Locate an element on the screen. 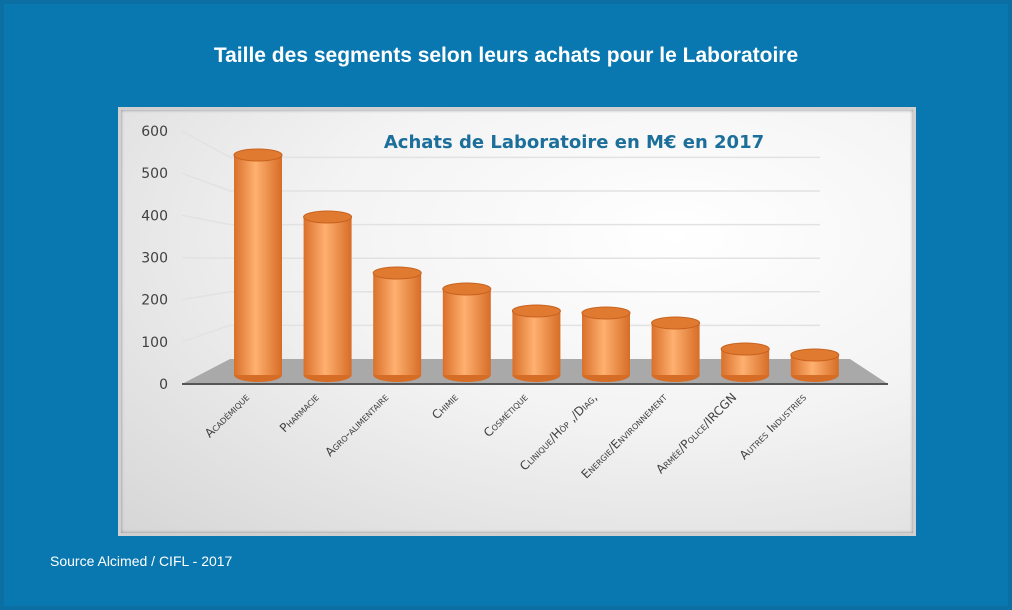 The width and height of the screenshot is (1012, 610). y-tick-label: 500 is located at coordinates (154, 174).